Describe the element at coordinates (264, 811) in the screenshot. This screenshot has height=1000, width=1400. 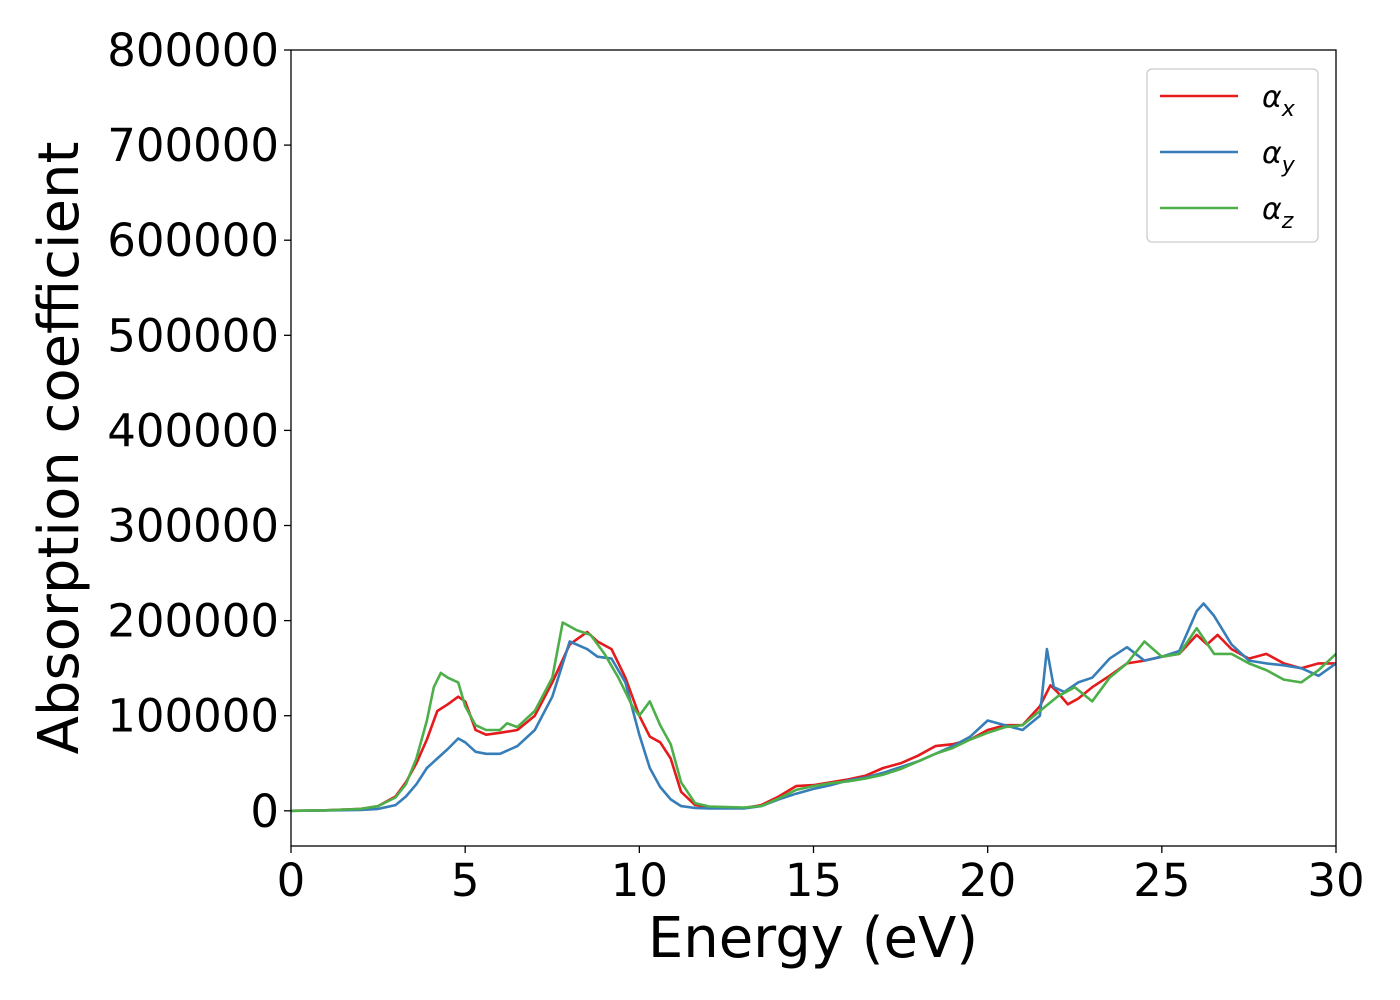
I see `y-tick-label: 0` at that location.